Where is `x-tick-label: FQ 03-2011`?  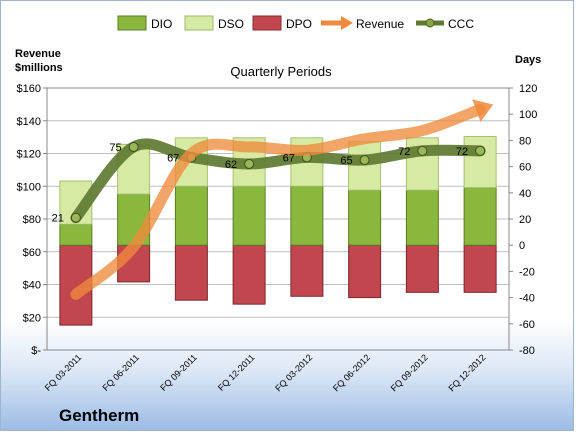 x-tick-label: FQ 03-2011 is located at coordinates (63, 372).